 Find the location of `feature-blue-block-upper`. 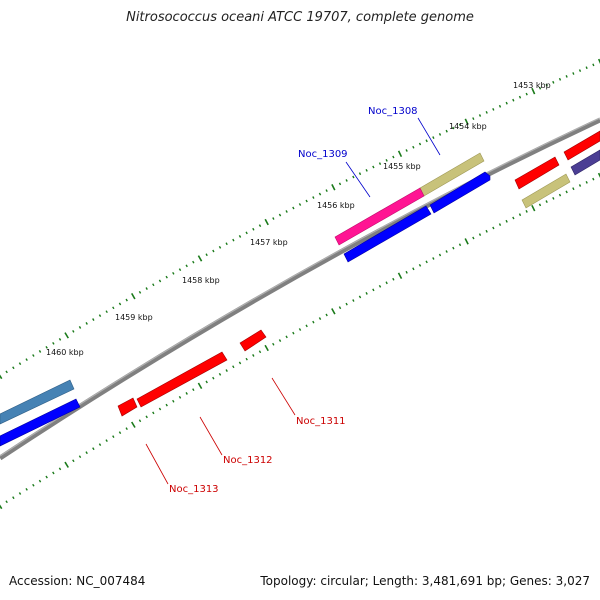

feature-blue-block-upper is located at coordinates (460, 192).